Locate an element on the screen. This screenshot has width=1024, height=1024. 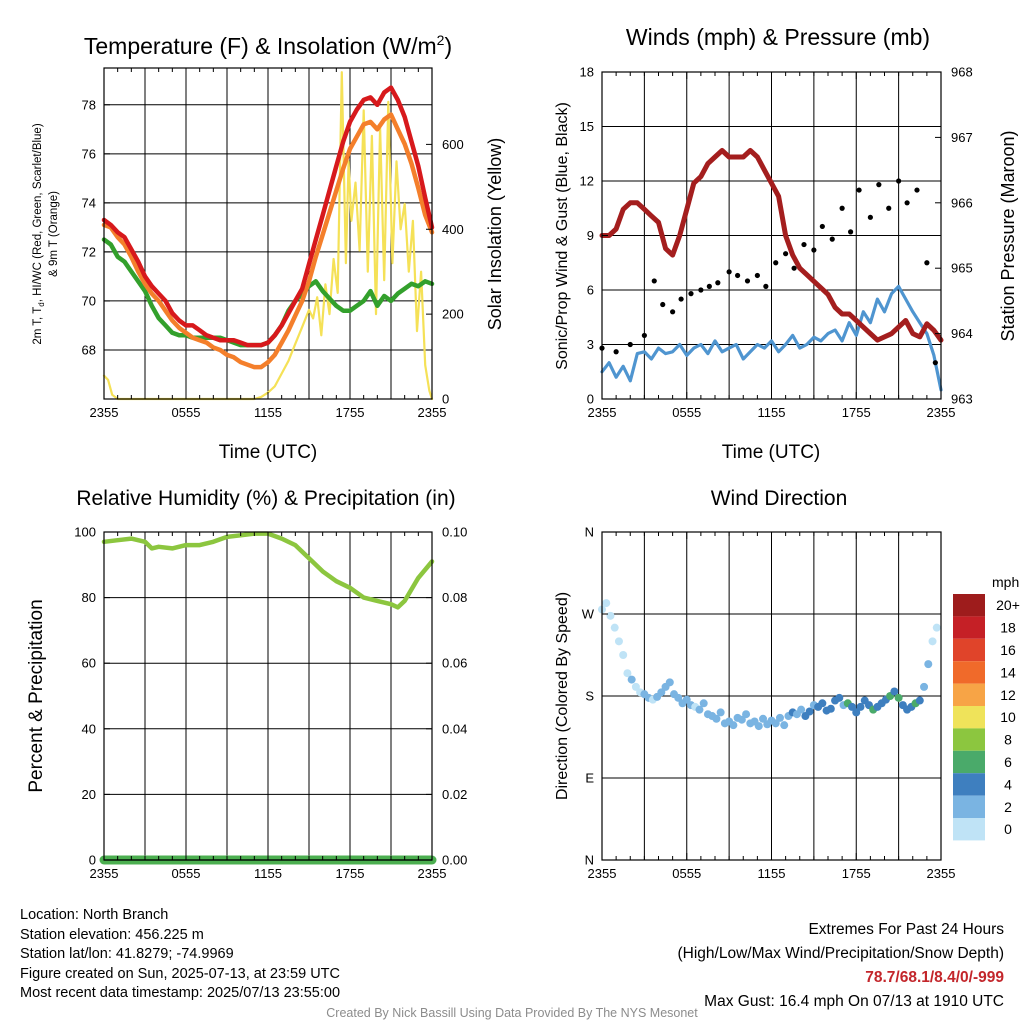
y-right-tick-label: 0.00 is located at coordinates (454, 860).